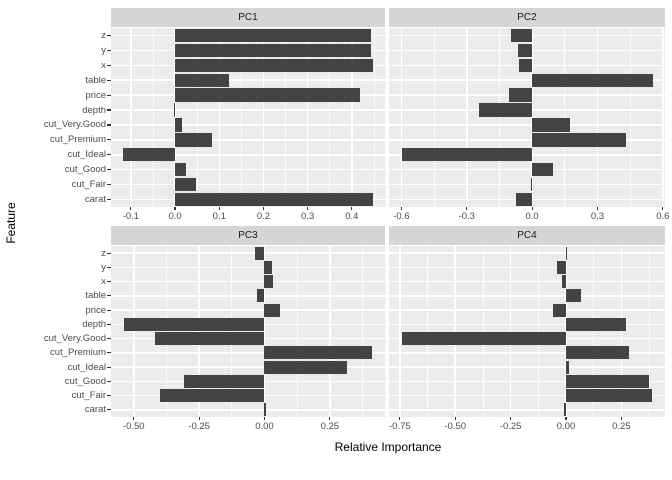 The height and width of the screenshot is (480, 672). I want to click on y-category-label: z, so click(103, 35).